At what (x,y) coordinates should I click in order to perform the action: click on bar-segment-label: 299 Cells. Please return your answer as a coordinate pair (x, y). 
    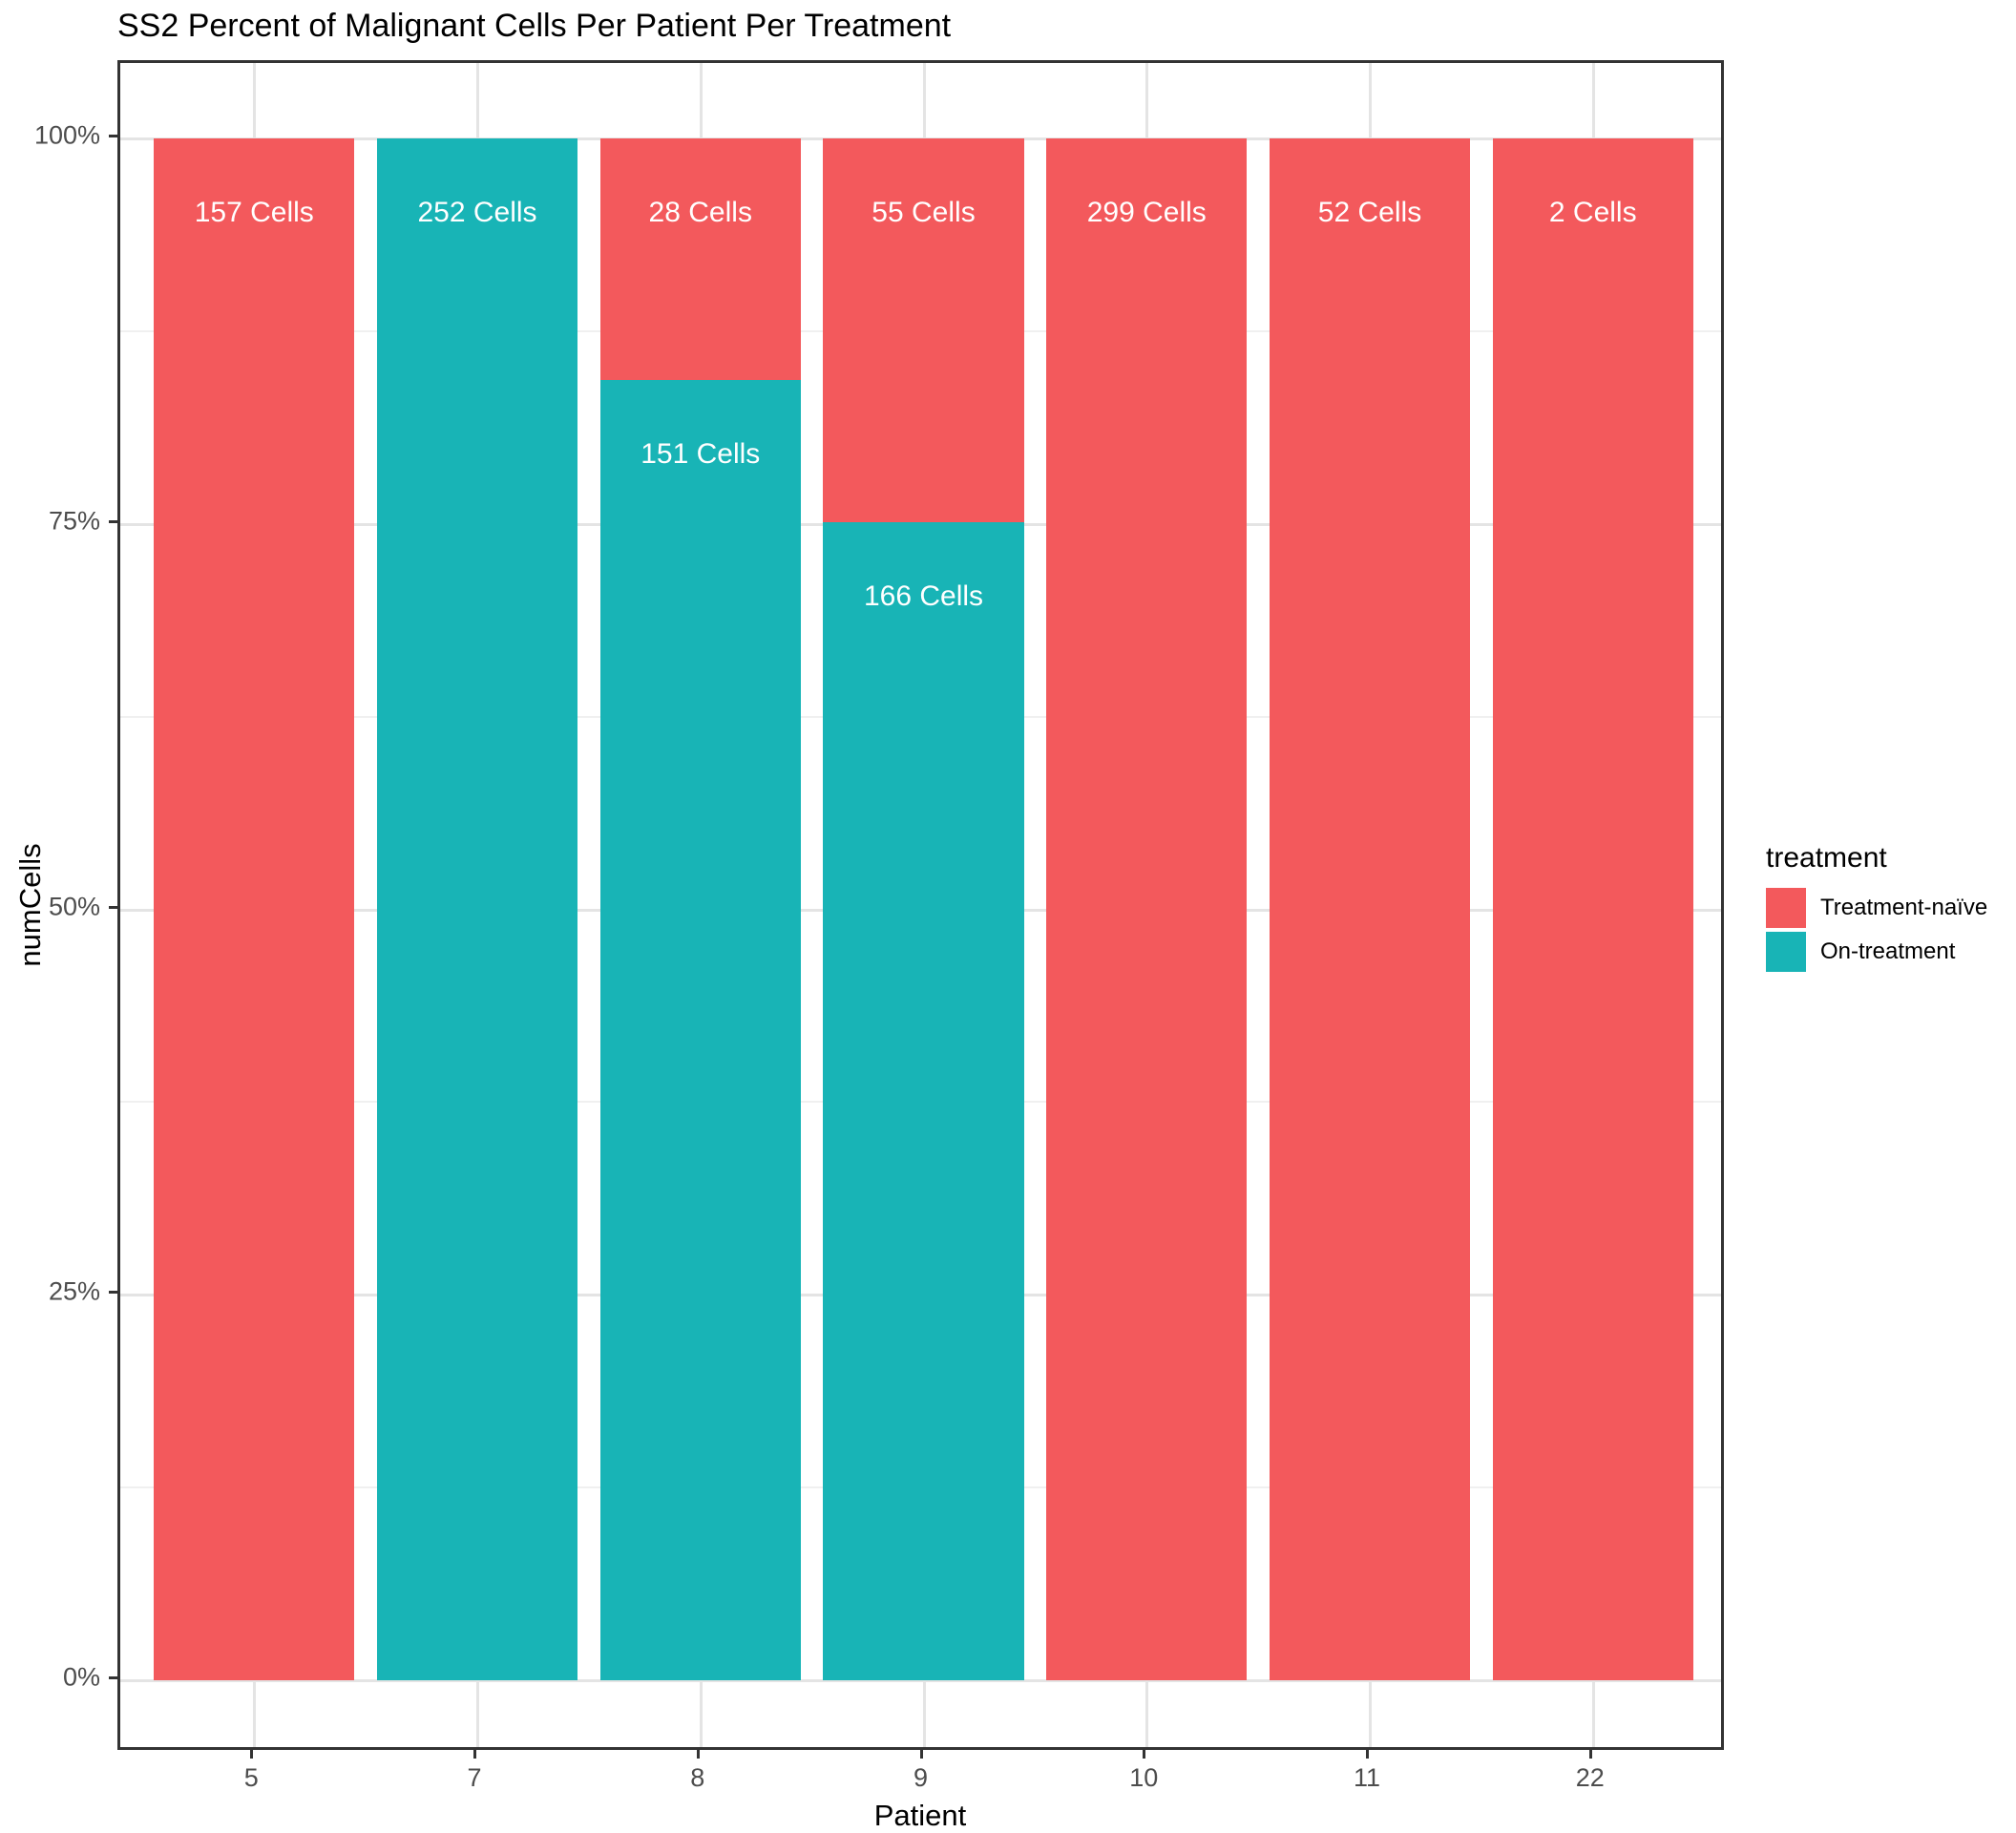
    Looking at the image, I should click on (1146, 212).